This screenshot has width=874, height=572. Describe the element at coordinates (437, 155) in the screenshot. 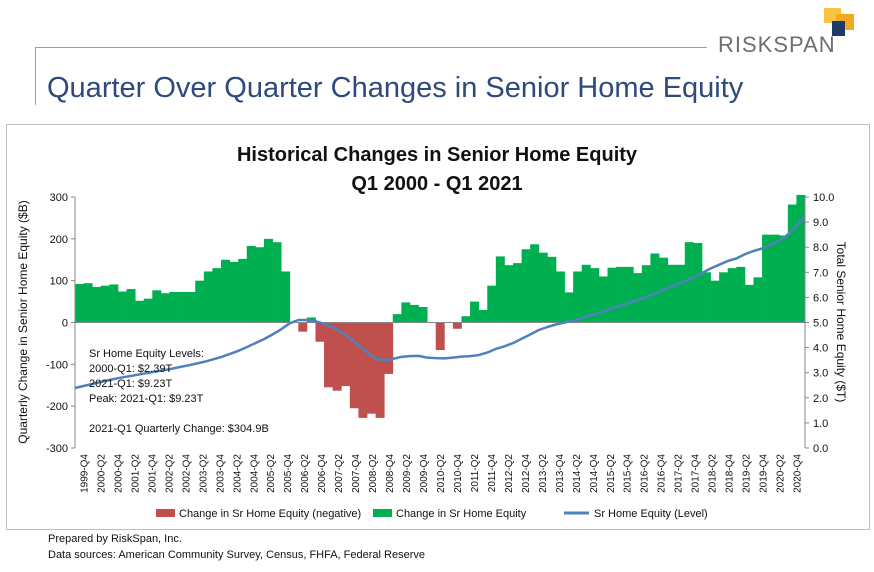

I see `chart-title-line-1: Historical Changes in Senior Home Equity` at that location.